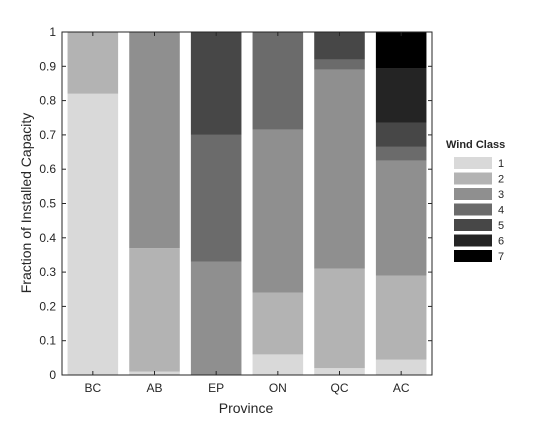 The width and height of the screenshot is (560, 425). What do you see at coordinates (501, 242) in the screenshot?
I see `legend-label-class-6: 6` at bounding box center [501, 242].